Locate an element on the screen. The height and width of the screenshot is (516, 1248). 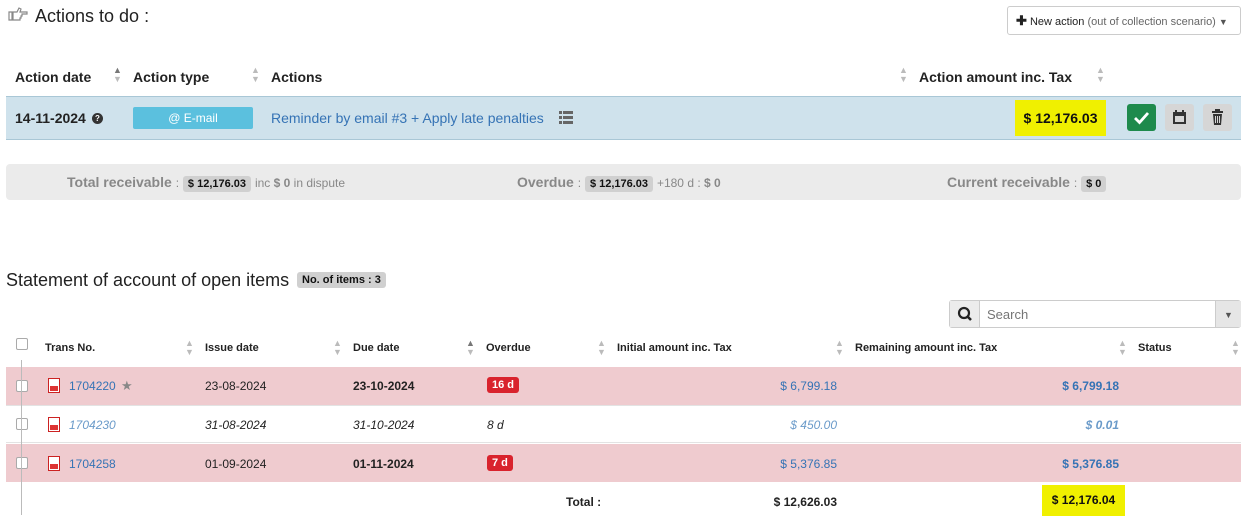
select-all-checkbox is located at coordinates (22, 344).